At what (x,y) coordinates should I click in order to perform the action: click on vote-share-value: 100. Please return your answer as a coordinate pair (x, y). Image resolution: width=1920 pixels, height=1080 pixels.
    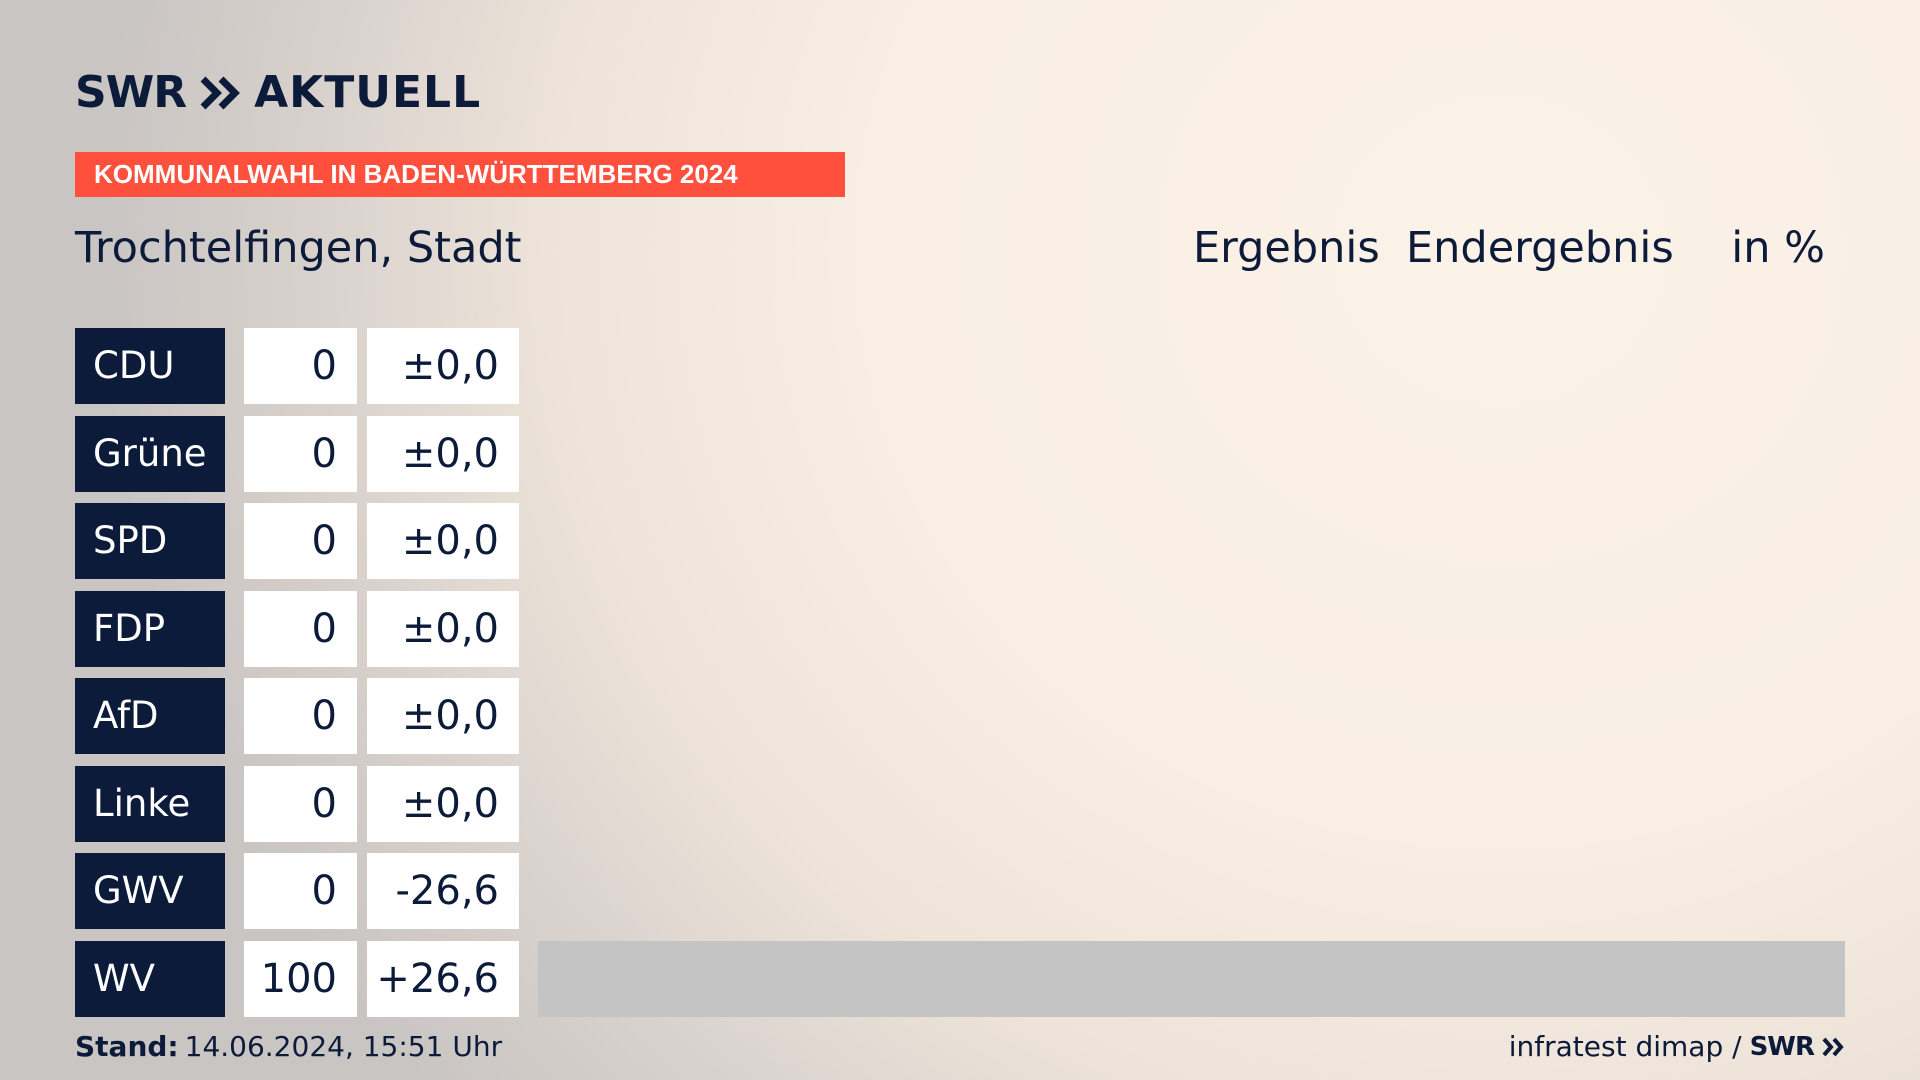
    Looking at the image, I should click on (300, 978).